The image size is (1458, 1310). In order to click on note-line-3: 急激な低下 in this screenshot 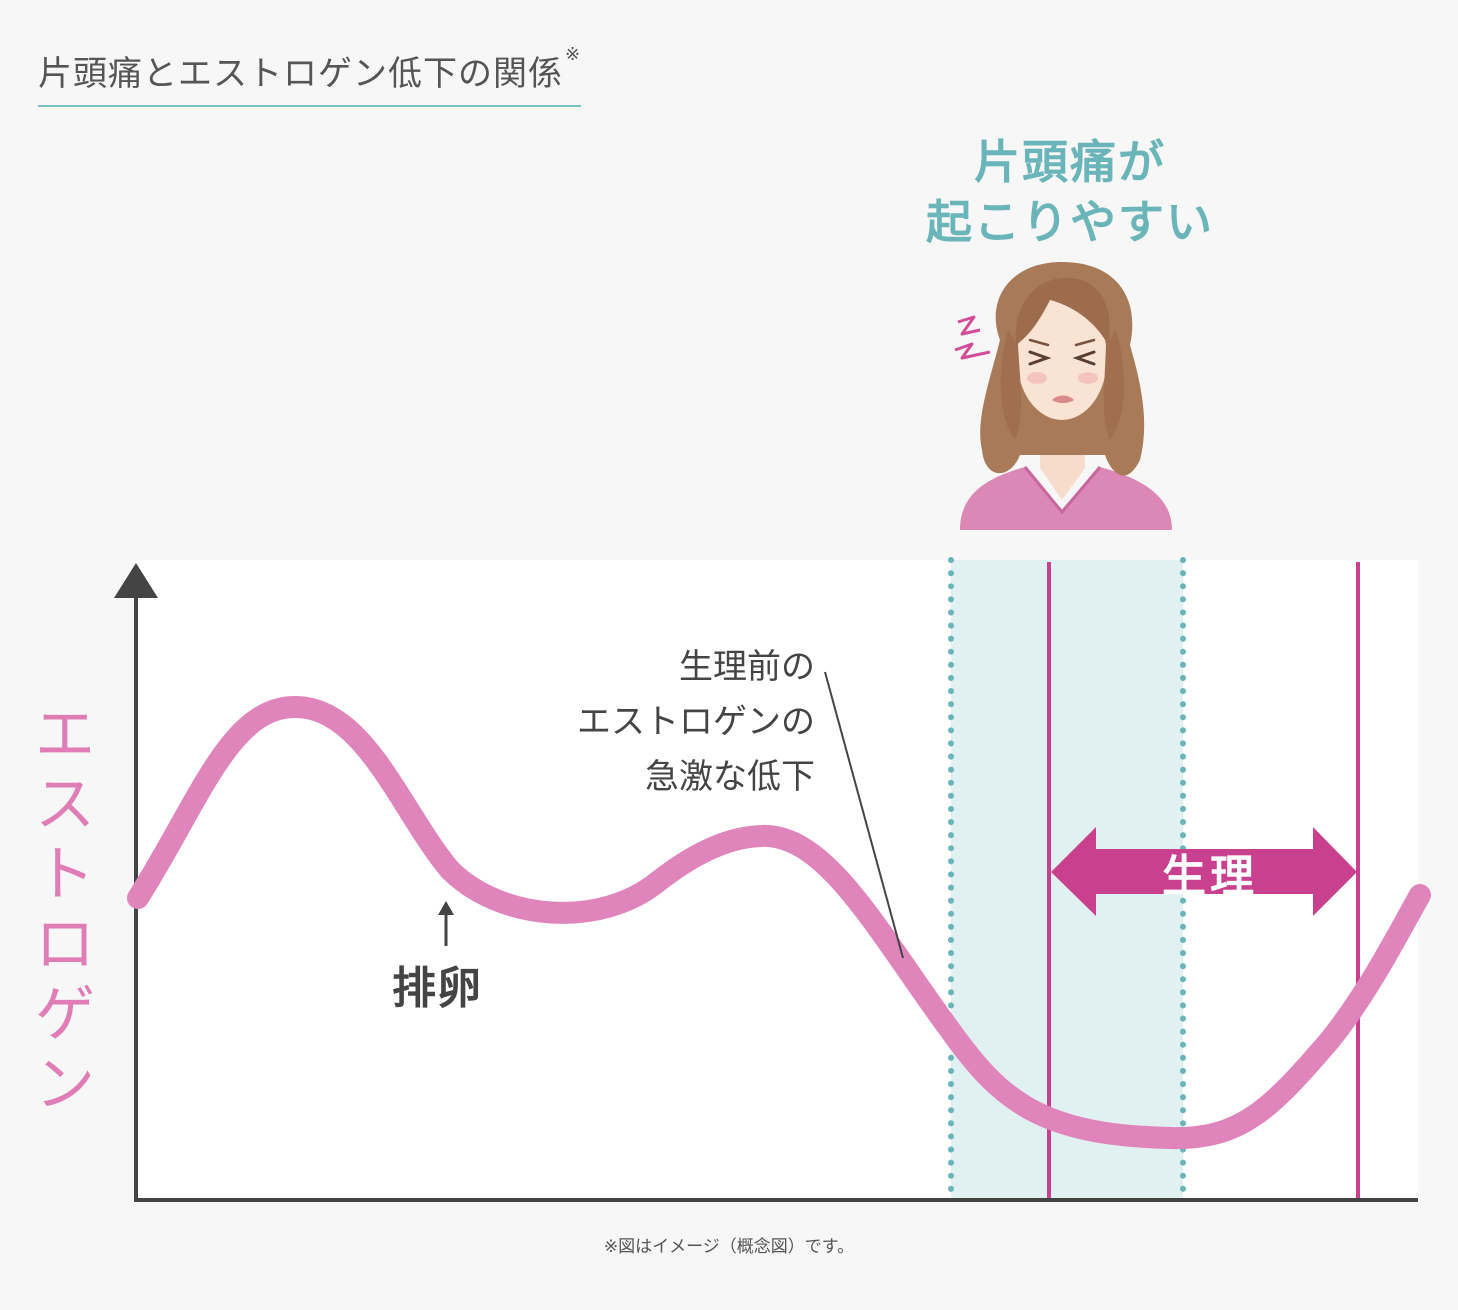, I will do `click(730, 777)`.